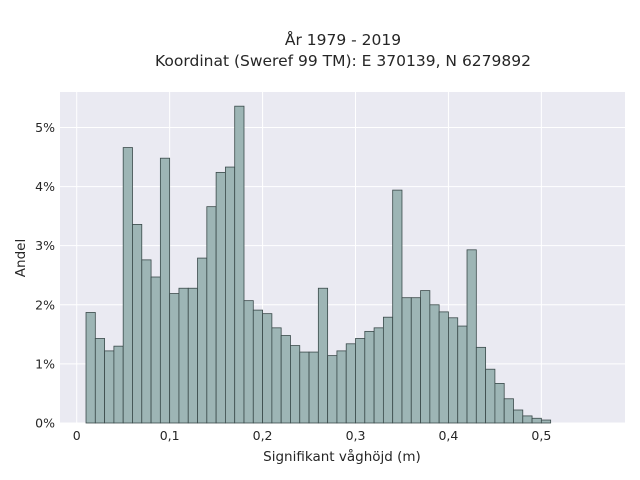 The height and width of the screenshot is (480, 640). I want to click on x-tick-label: 0,3, so click(356, 435).